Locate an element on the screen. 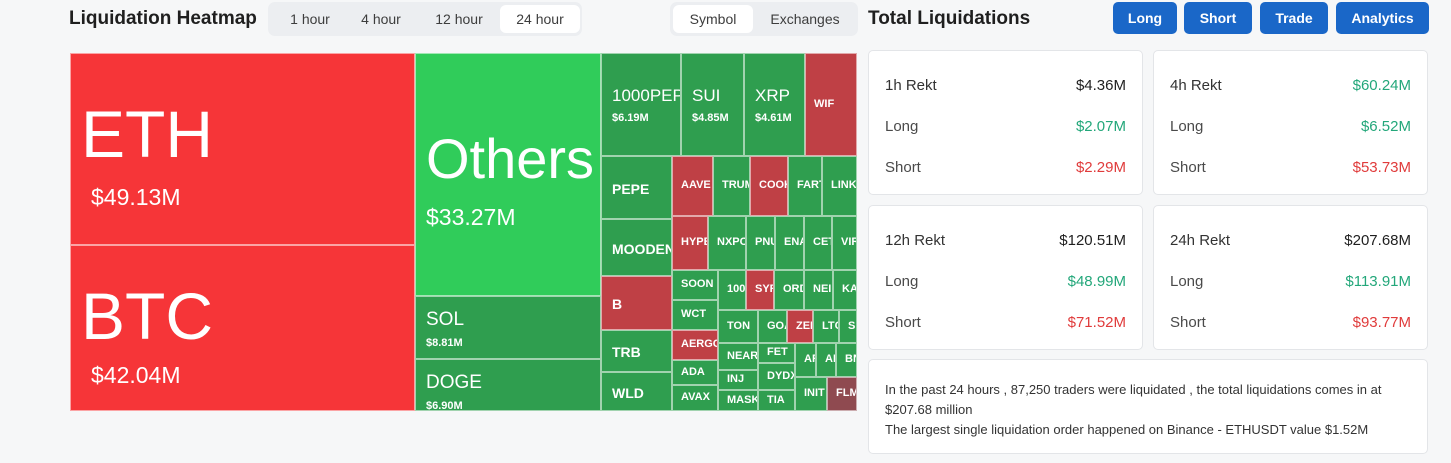 Image resolution: width=1451 pixels, height=463 pixels. heatmap-cell-ada: ADA is located at coordinates (695, 372).